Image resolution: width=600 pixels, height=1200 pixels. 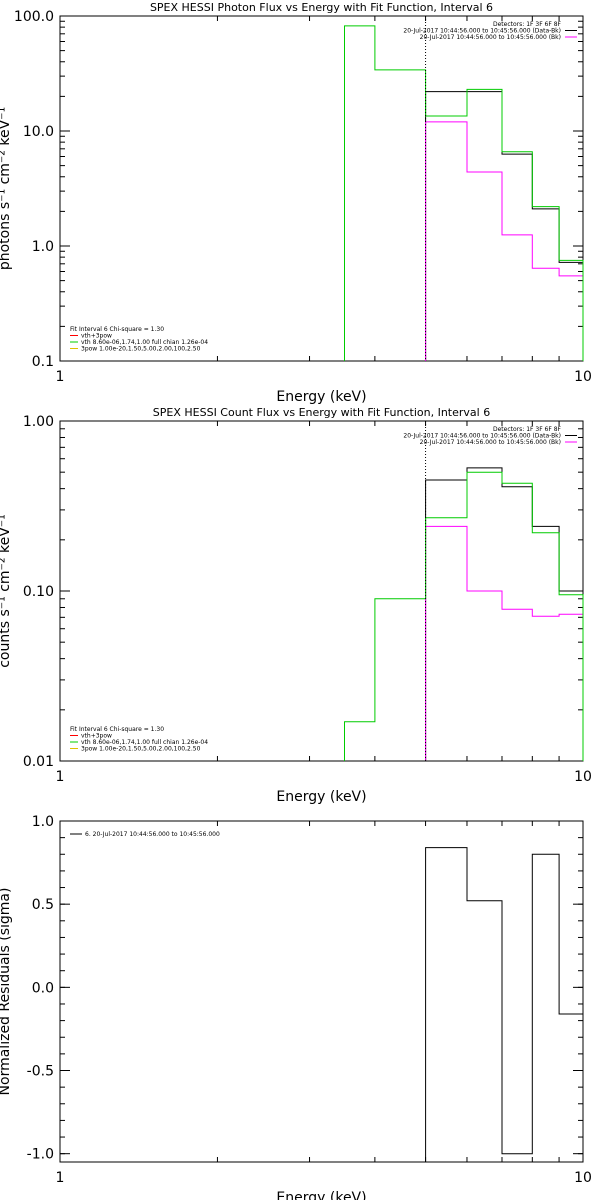 I want to click on y-tick-label: 0.1, so click(x=43, y=362).